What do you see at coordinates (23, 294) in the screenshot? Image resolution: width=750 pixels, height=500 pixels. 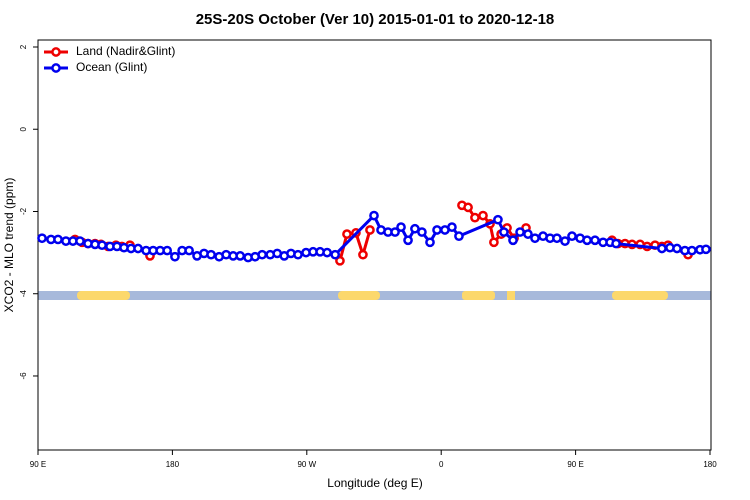 I see `y-tick-label: -4` at bounding box center [23, 294].